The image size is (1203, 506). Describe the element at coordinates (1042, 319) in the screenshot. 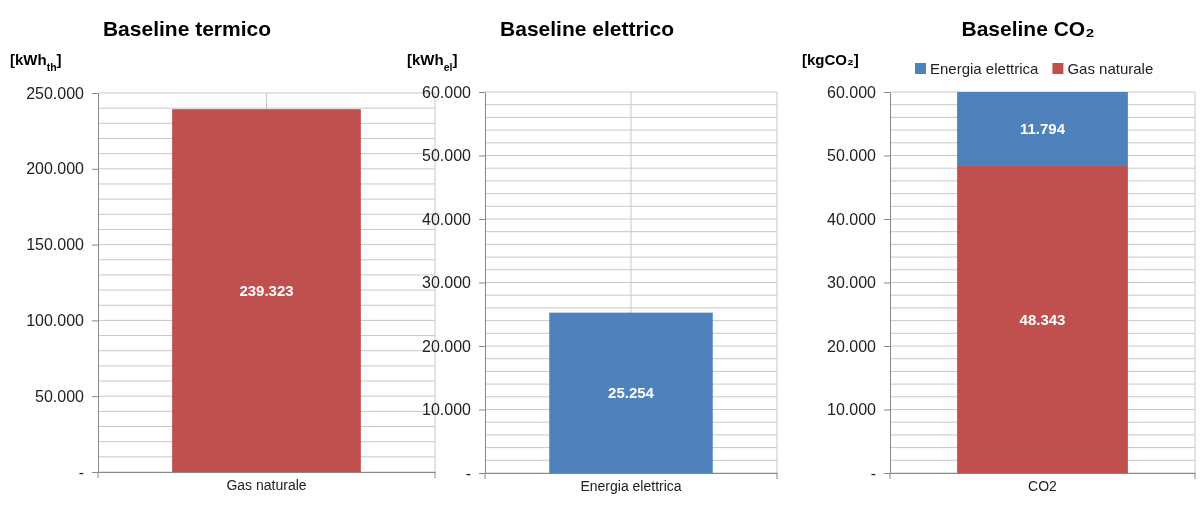

I see `data-label: 48.343` at that location.